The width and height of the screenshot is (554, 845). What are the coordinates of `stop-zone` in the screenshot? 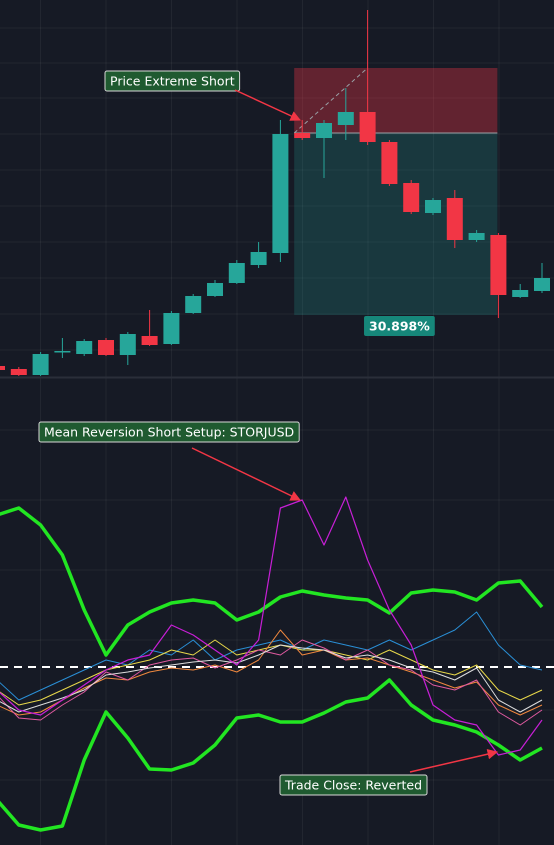 It's located at (396, 100).